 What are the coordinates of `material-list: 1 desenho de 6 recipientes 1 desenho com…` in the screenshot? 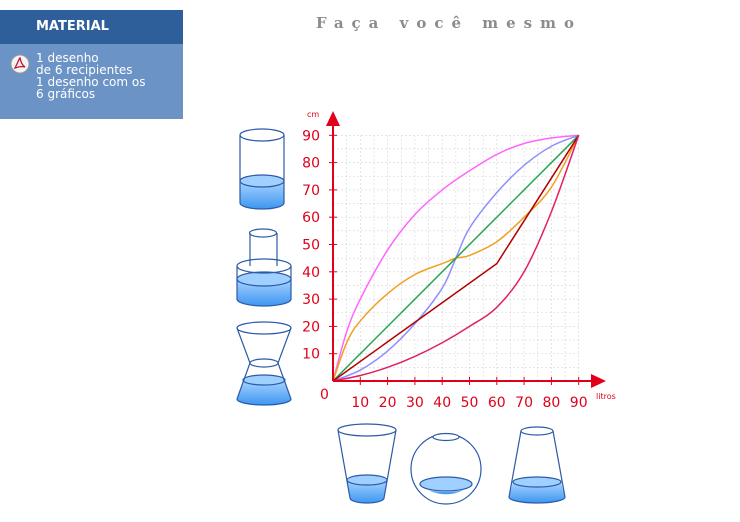 It's located at (91, 72).